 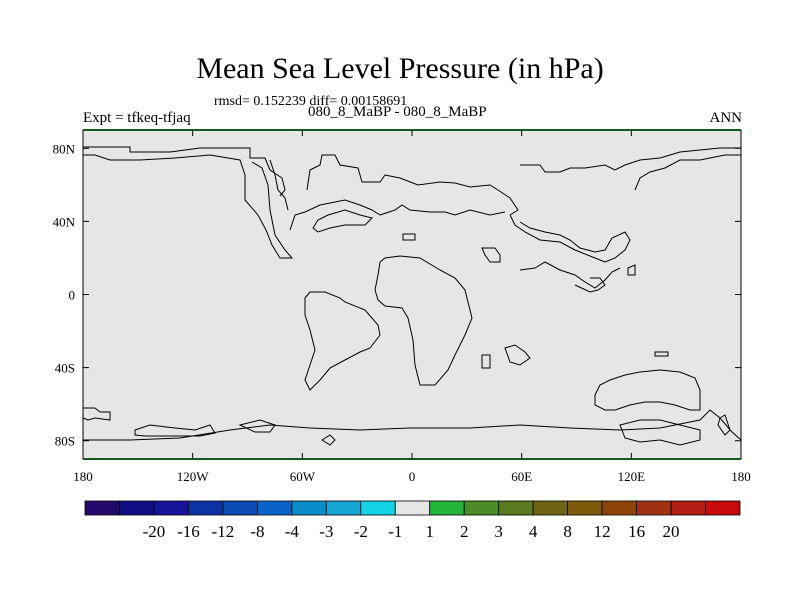 What do you see at coordinates (631, 270) in the screenshot?
I see `coastline-japan` at bounding box center [631, 270].